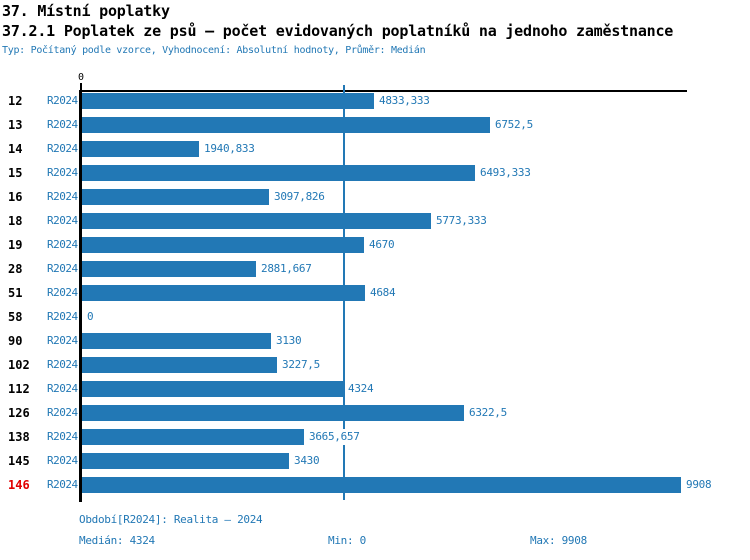 This screenshot has height=560, width=750. I want to click on bar-value-label: 3430, so click(307, 461).